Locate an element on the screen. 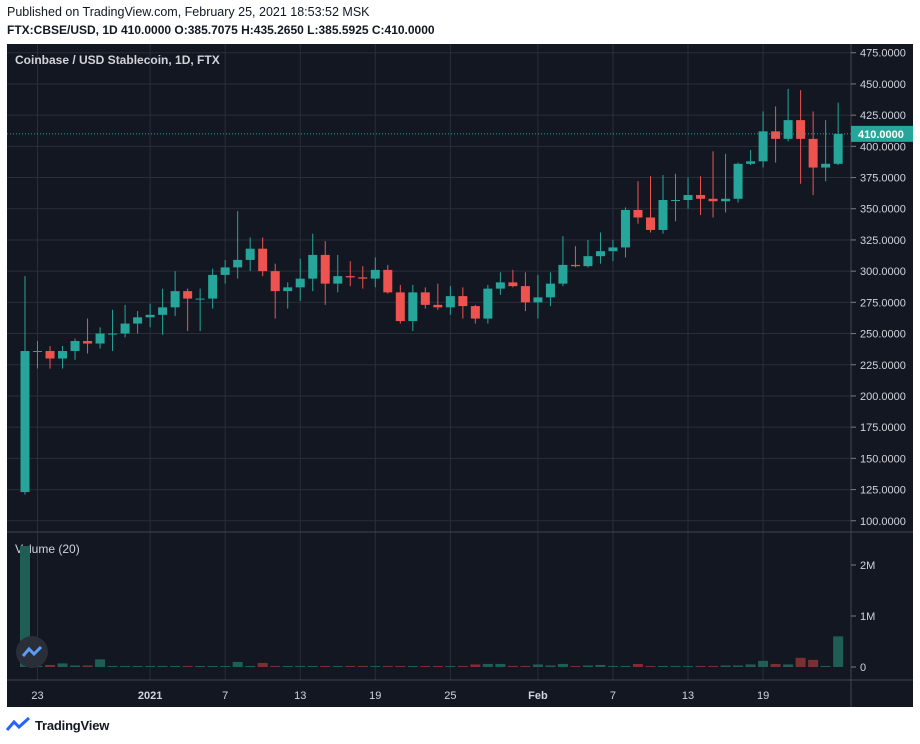 The height and width of the screenshot is (744, 920). price-tick-label: 150.0000 is located at coordinates (883, 459).